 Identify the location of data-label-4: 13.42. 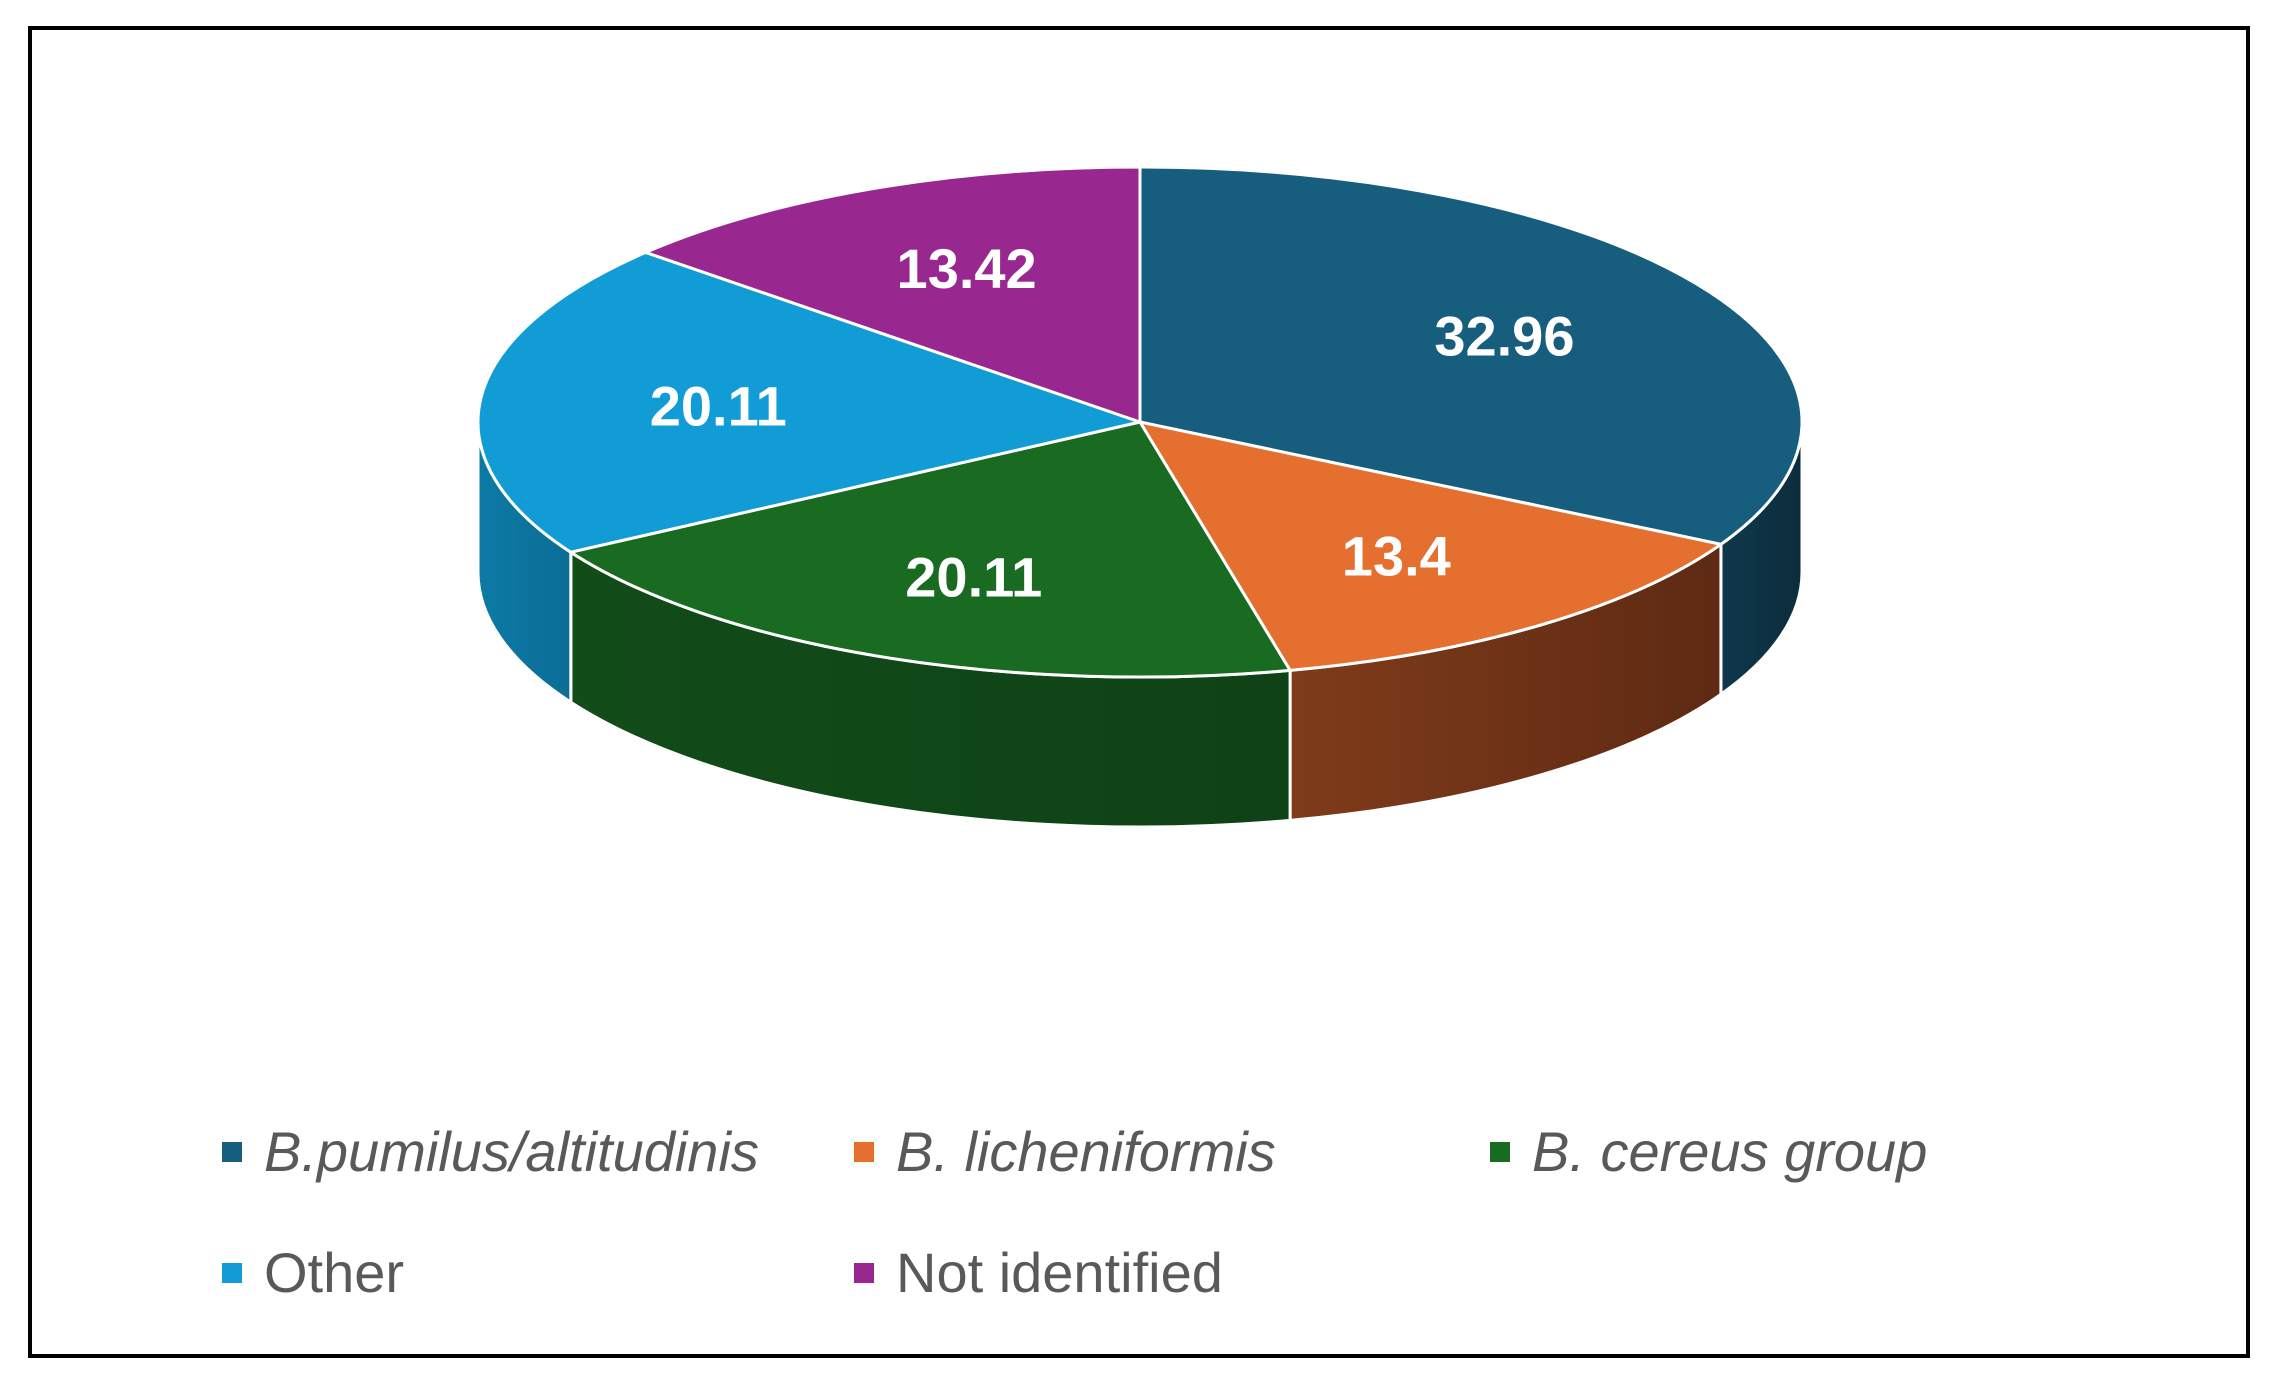
(967, 268).